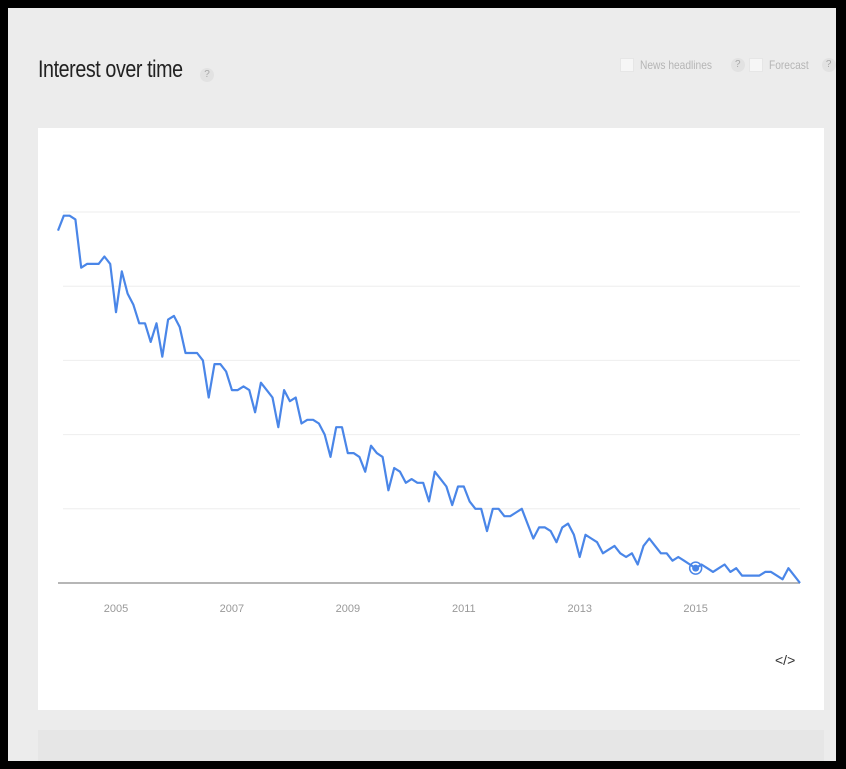 The width and height of the screenshot is (846, 769). What do you see at coordinates (431, 745) in the screenshot?
I see `footer-strip` at bounding box center [431, 745].